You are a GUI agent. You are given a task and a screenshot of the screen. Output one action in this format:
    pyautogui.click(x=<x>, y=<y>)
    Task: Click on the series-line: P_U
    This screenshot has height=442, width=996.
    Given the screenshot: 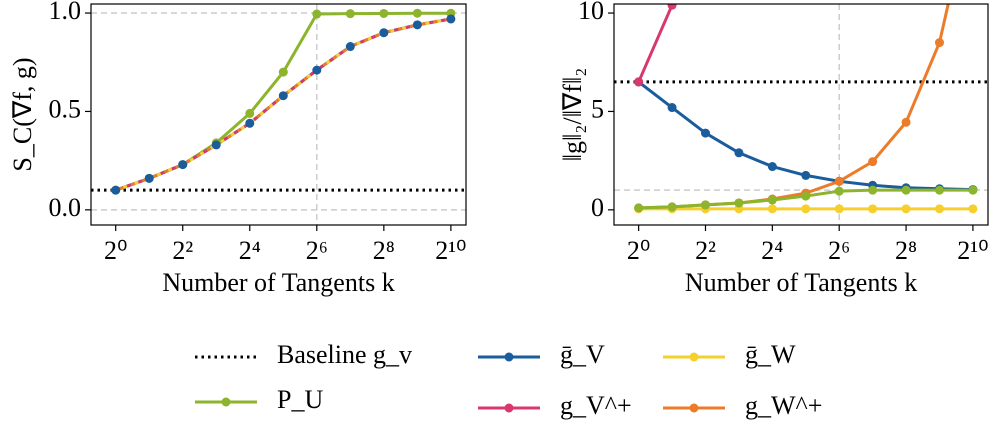 What is the action you would take?
    pyautogui.click(x=283, y=101)
    